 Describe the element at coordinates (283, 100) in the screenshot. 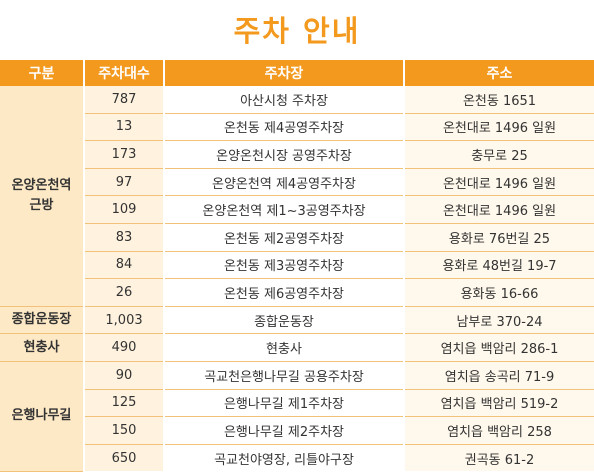

I see `lot-cell: 아산시청 주차장` at that location.